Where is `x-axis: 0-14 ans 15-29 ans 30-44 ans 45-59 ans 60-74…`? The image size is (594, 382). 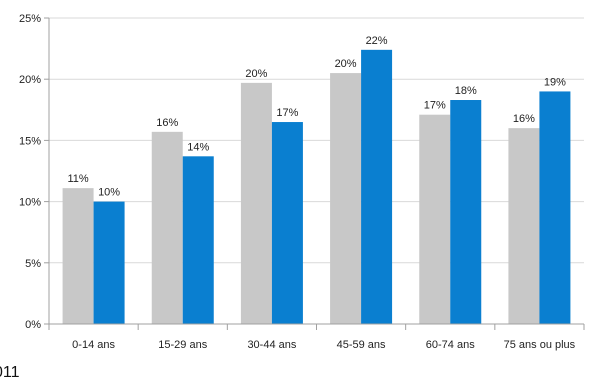 x-axis: 0-14 ans 15-29 ans 30-44 ans 45-59 ans 60-74… is located at coordinates (316, 337).